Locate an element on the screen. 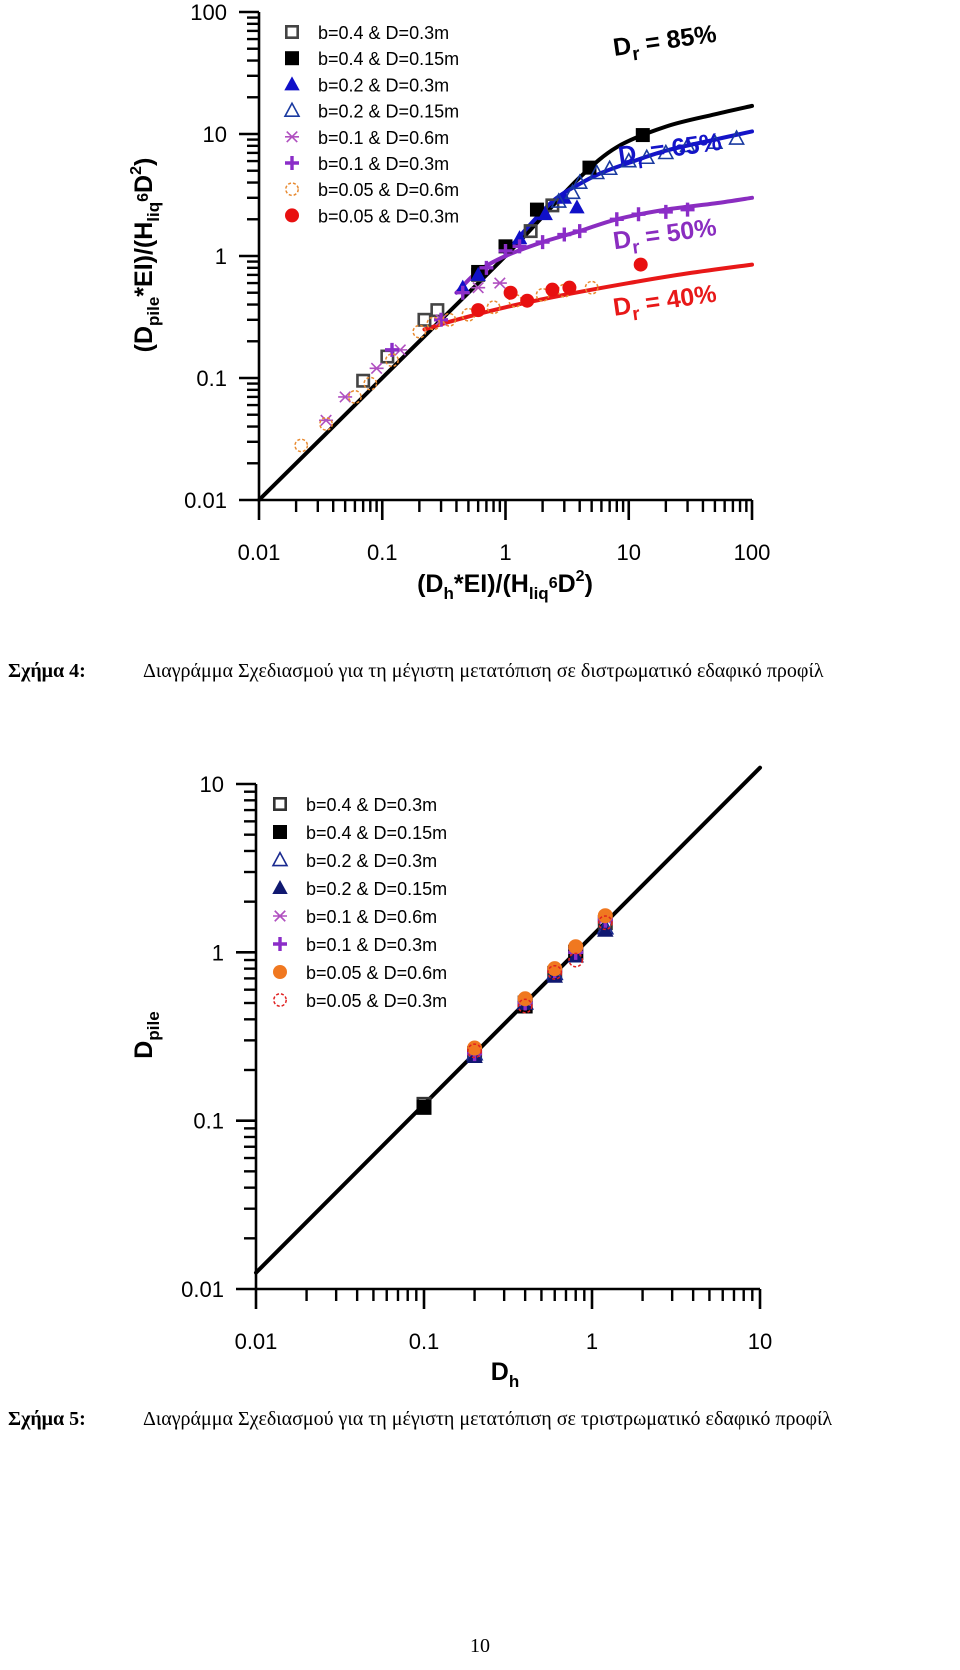 Image resolution: width=960 pixels, height=1670 pixels. x-tick-label: 100 is located at coordinates (752, 552).